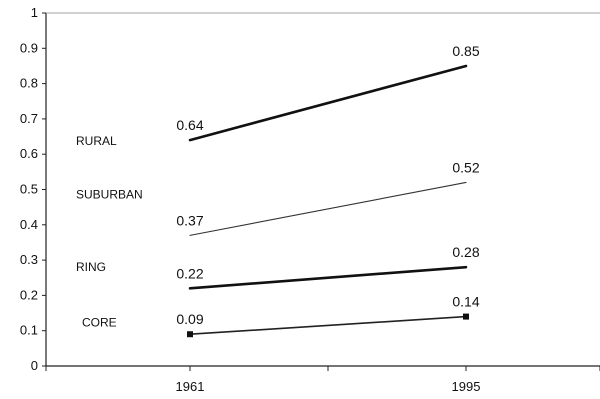 Image resolution: width=600 pixels, height=399 pixels. What do you see at coordinates (465, 167) in the screenshot?
I see `data-label: 0.52` at bounding box center [465, 167].